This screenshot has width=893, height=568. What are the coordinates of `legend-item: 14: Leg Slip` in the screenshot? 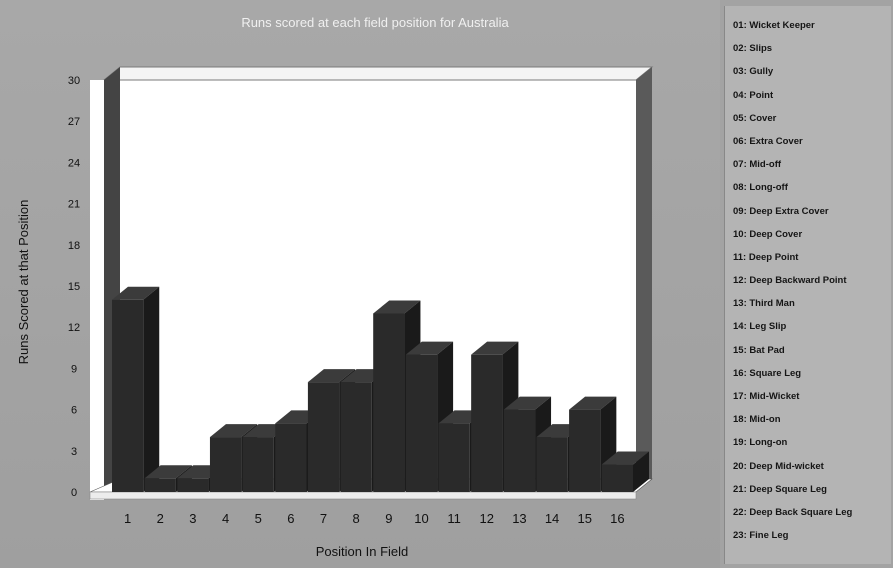 It's located at (760, 327).